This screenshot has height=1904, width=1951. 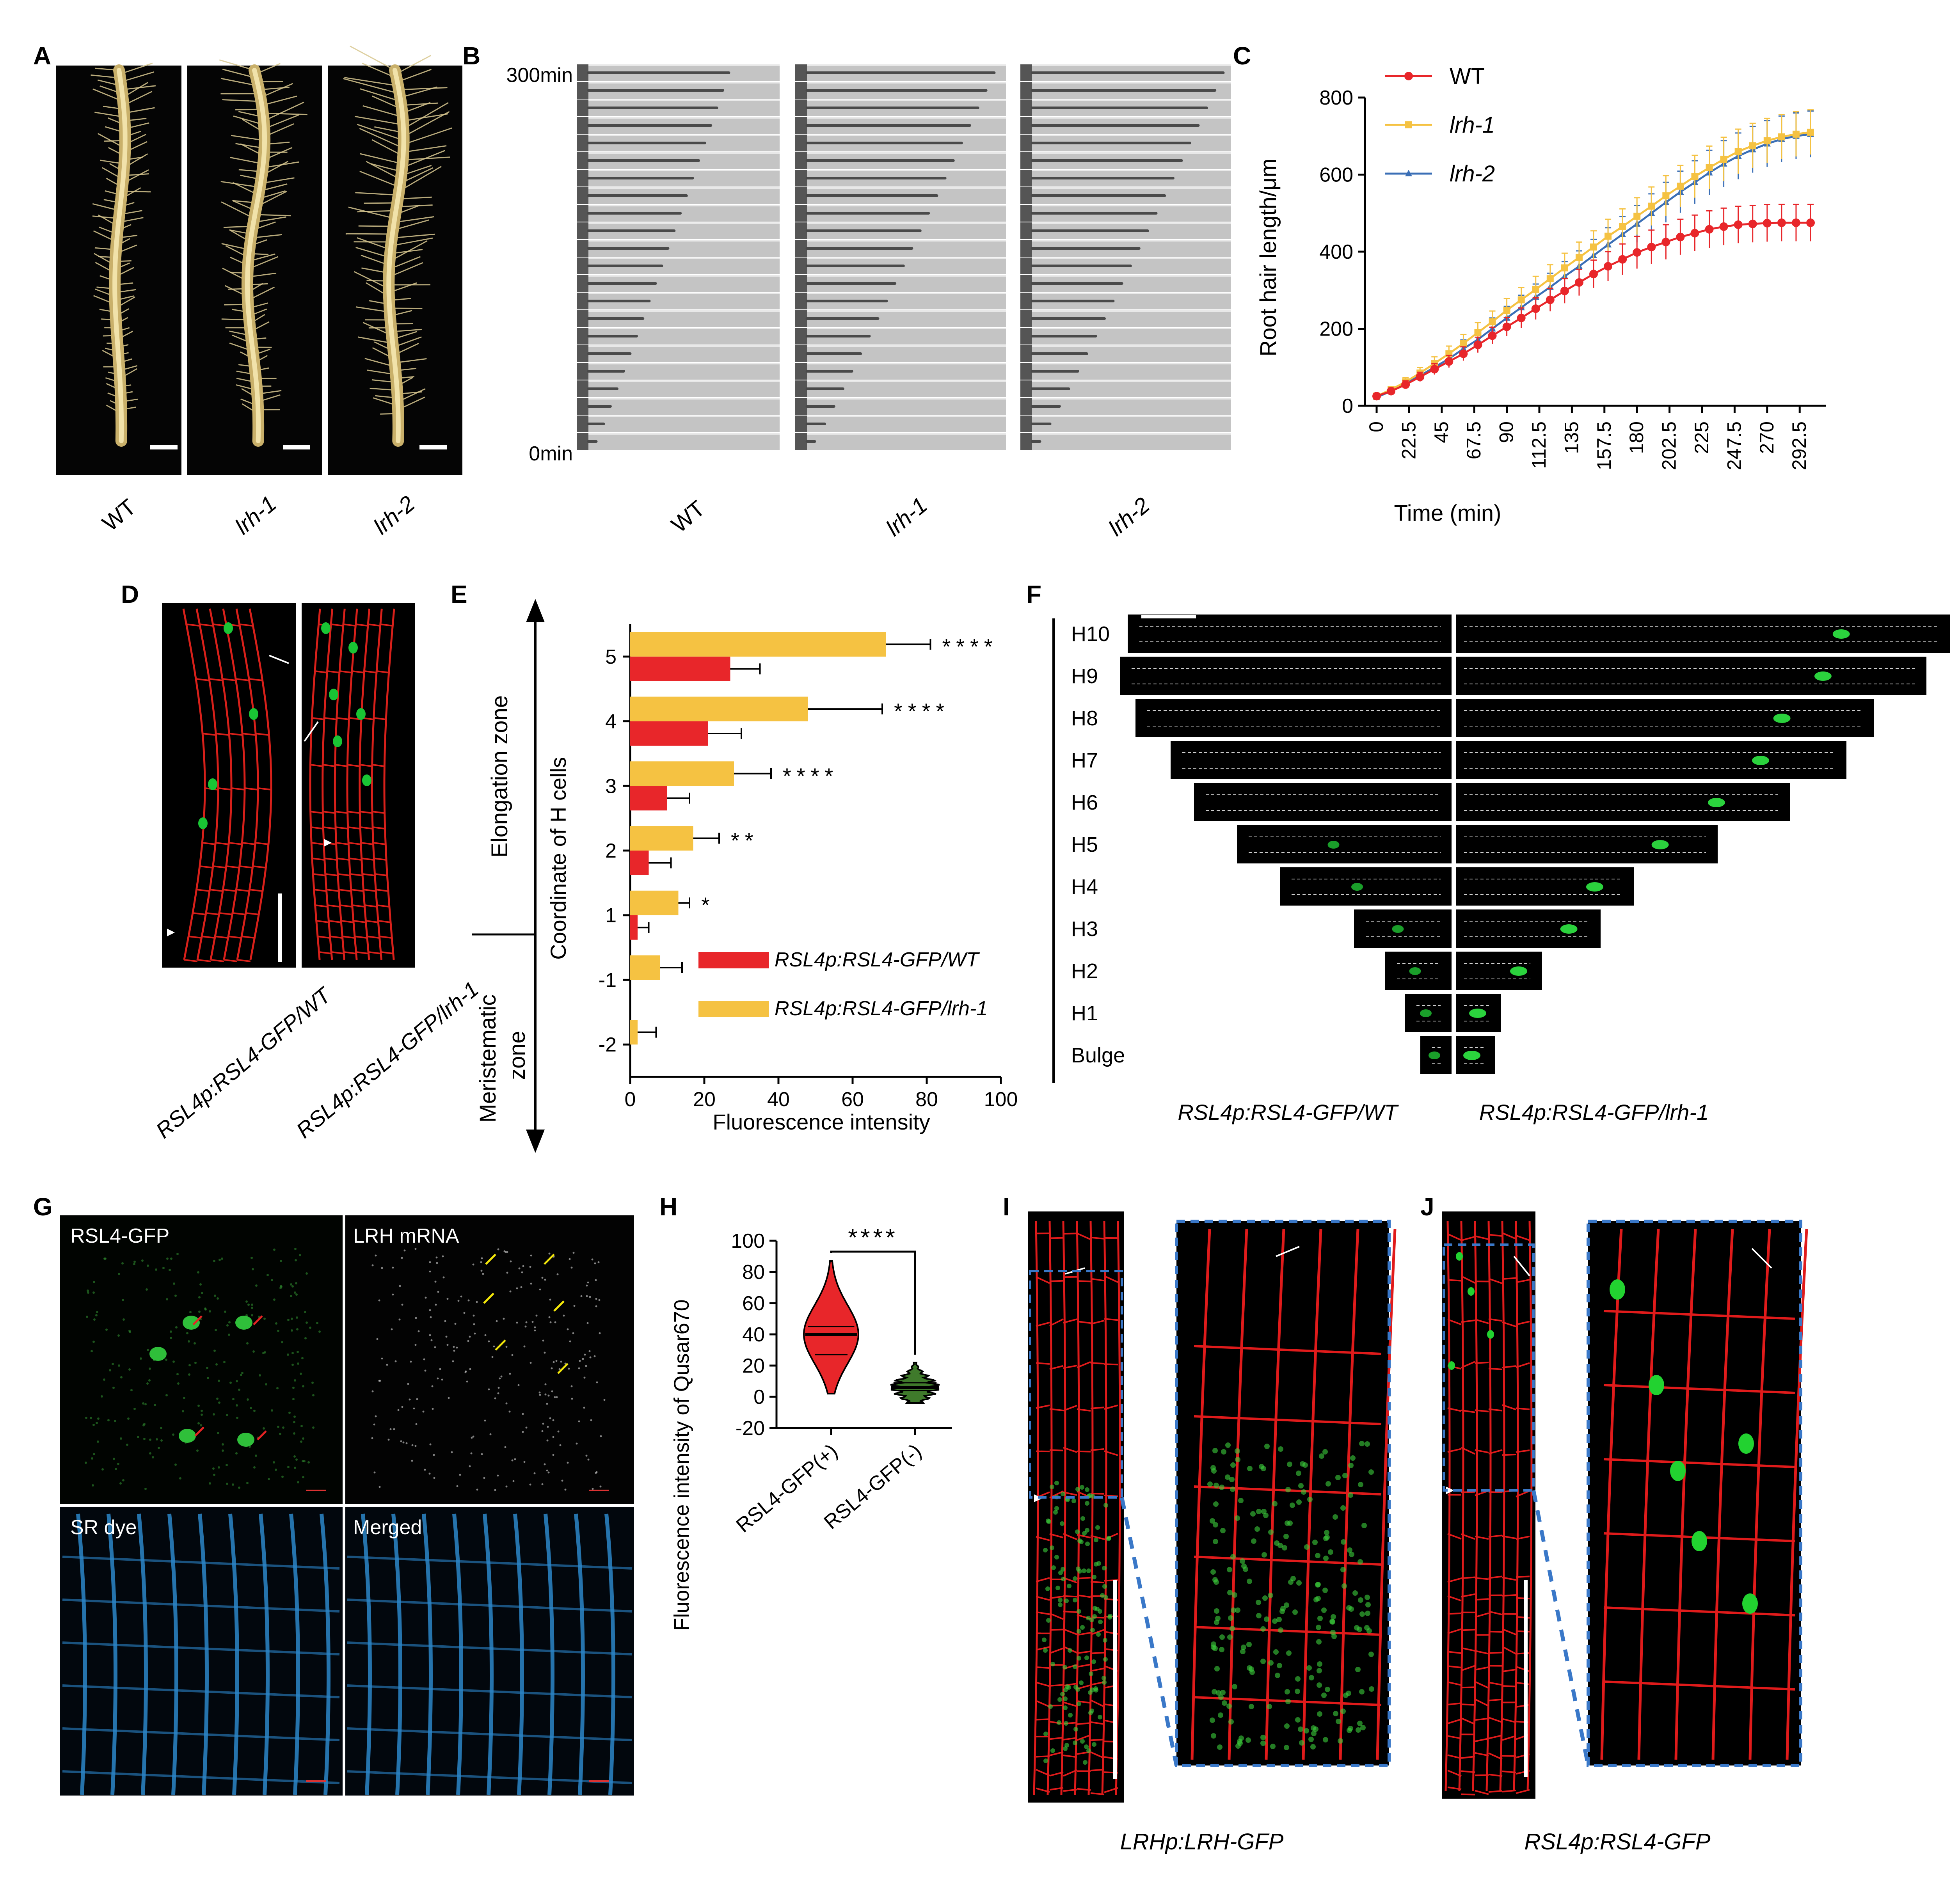 What do you see at coordinates (1409, 440) in the screenshot?
I see `x-tick-label: 22.5` at bounding box center [1409, 440].